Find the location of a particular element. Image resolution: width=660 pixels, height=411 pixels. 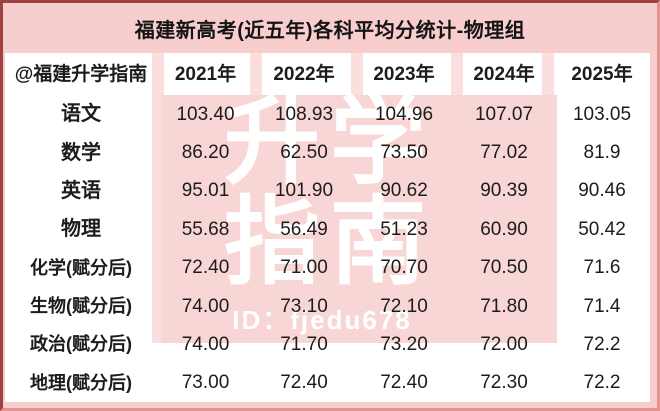

table-header-year: 2022年 is located at coordinates (304, 74).